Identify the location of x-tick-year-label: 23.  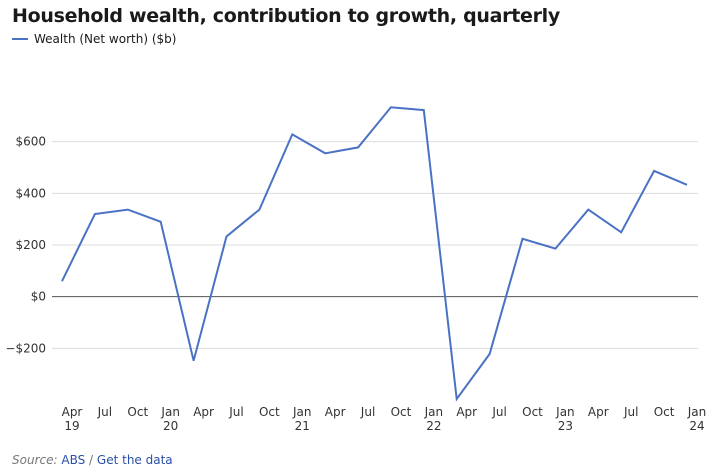
(565, 426).